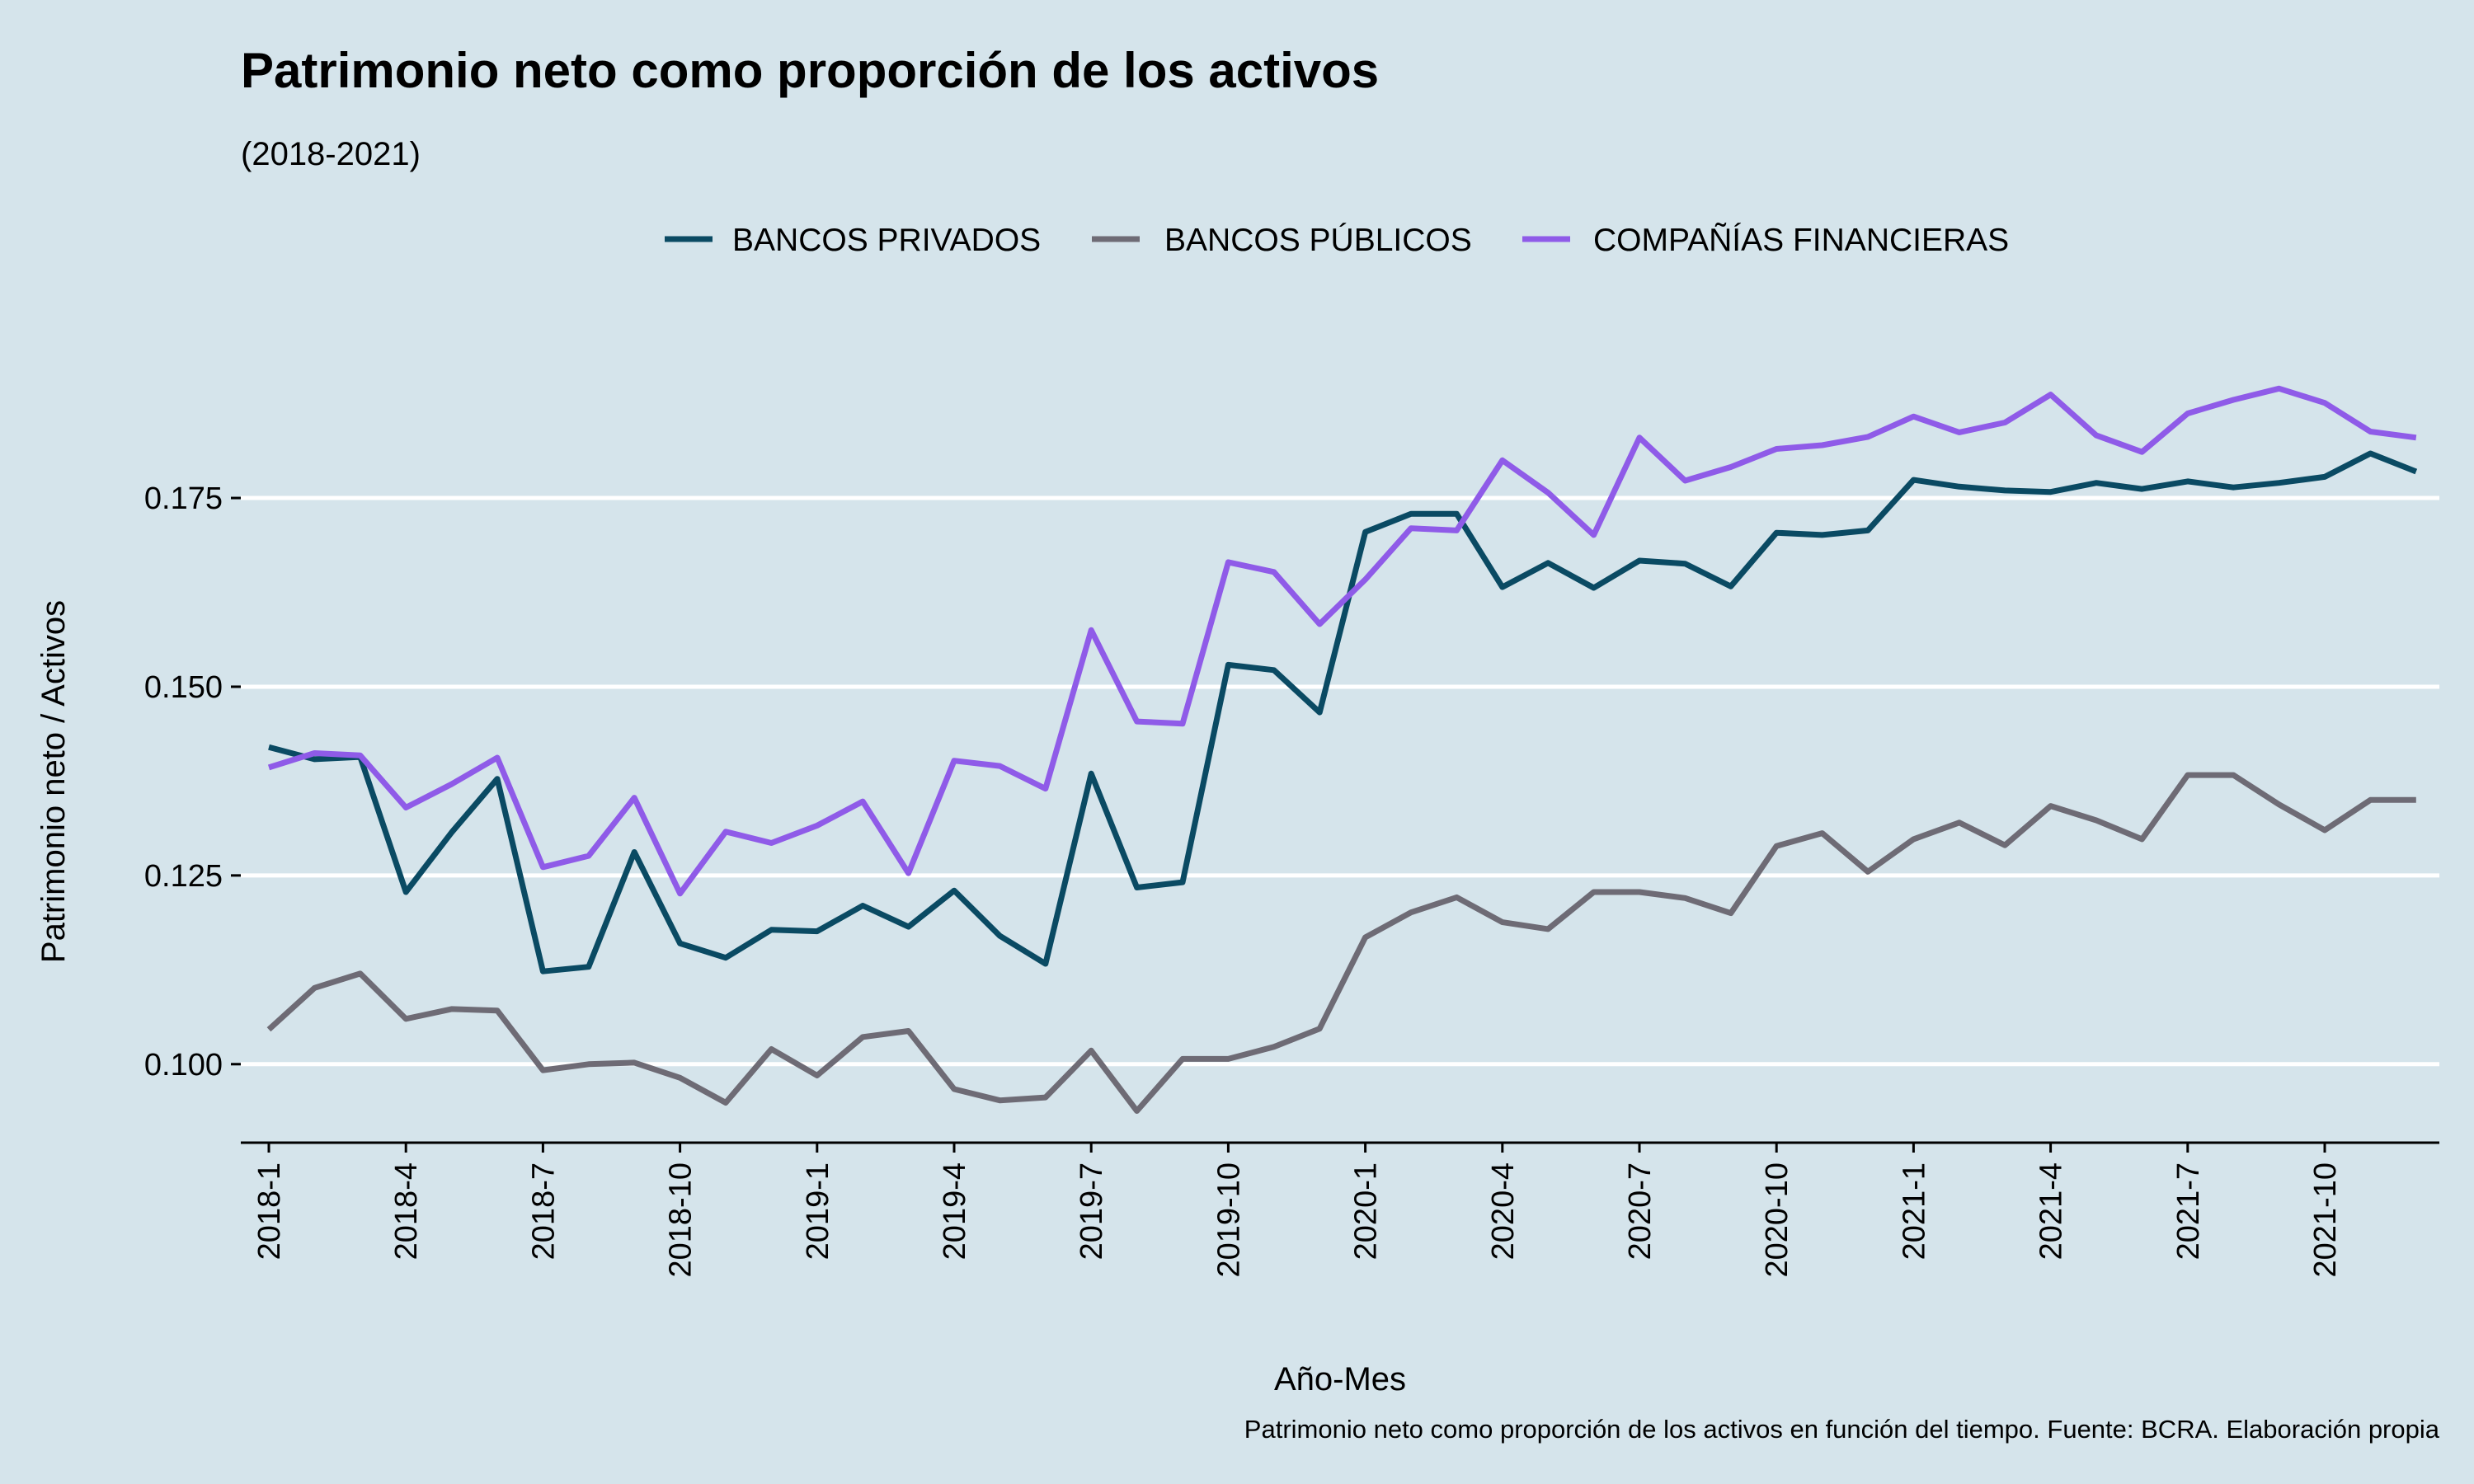  I want to click on x-tick-label: 2019-10, so click(1228, 1219).